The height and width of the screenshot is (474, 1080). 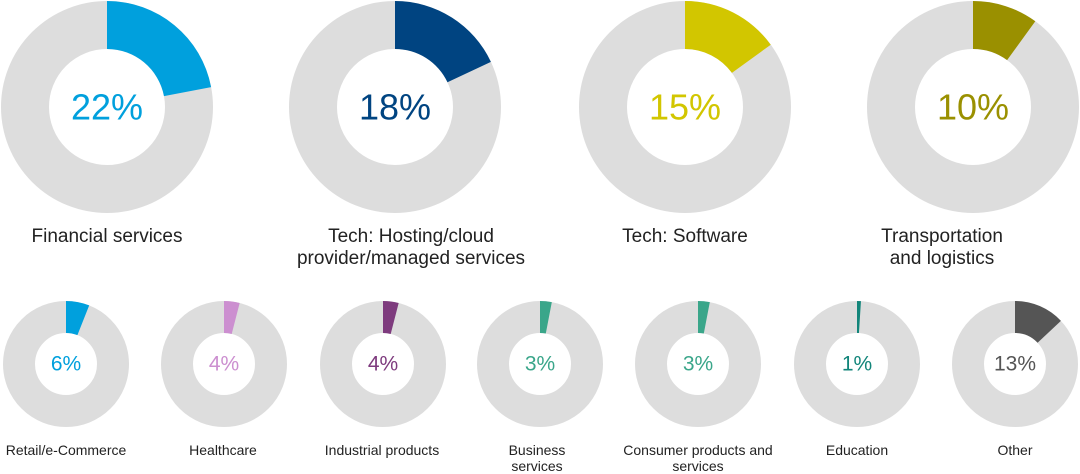 What do you see at coordinates (382, 450) in the screenshot?
I see `donut-label-industrial: Industrial products` at bounding box center [382, 450].